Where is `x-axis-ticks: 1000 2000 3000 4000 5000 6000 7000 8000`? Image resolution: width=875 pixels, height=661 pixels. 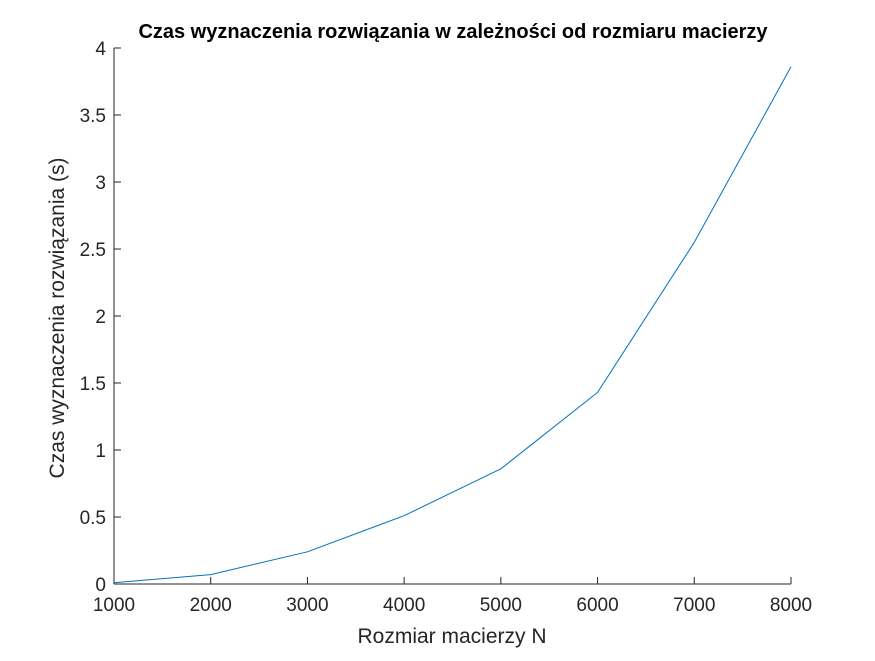
x-axis-ticks: 1000 2000 3000 4000 5000 6000 7000 8000 is located at coordinates (452, 596).